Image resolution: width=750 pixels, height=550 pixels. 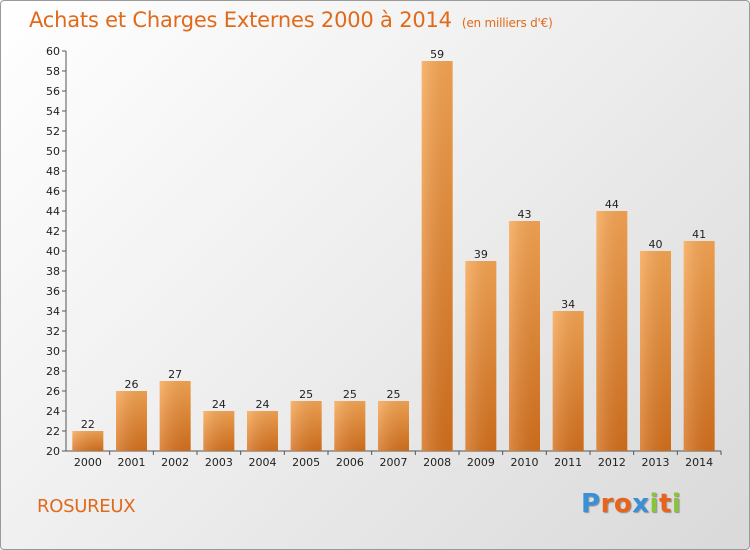 I want to click on y-tick-label: 28, so click(x=53, y=371).